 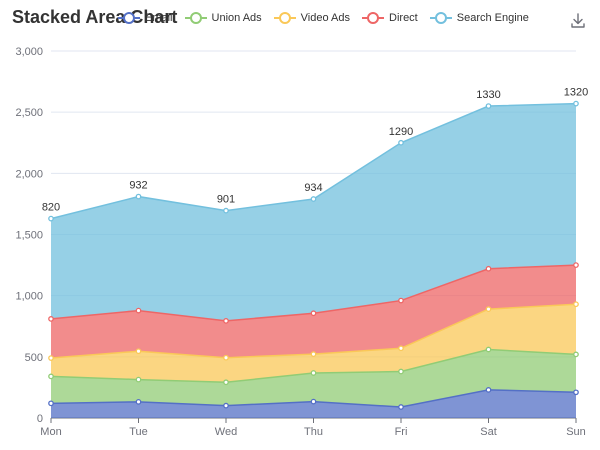 What do you see at coordinates (313, 432) in the screenshot?
I see `x-tick-label: Thu` at bounding box center [313, 432].